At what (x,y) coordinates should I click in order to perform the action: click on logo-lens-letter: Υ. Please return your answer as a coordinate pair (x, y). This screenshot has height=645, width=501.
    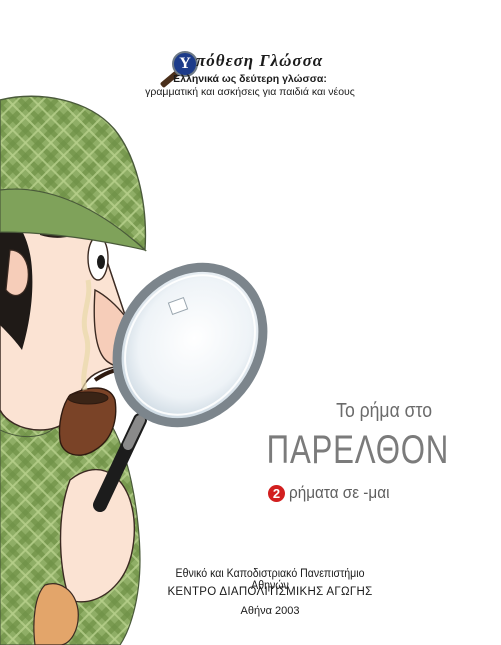
    Looking at the image, I should click on (185, 63).